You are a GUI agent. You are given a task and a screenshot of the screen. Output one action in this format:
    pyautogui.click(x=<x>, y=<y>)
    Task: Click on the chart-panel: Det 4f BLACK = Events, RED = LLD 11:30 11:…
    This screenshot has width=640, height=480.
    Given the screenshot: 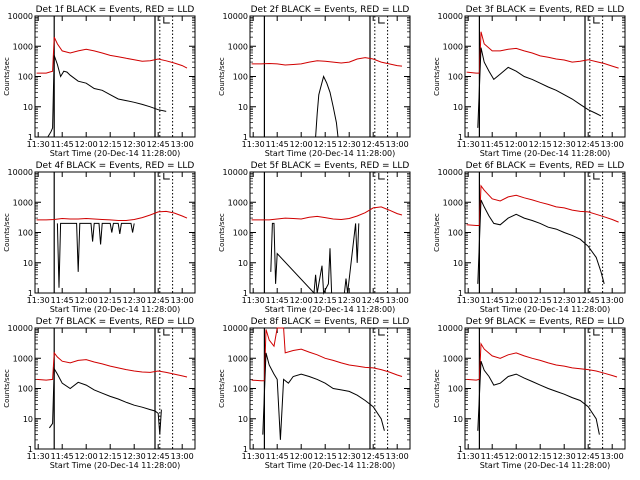 What is the action you would take?
    pyautogui.click(x=99, y=237)
    